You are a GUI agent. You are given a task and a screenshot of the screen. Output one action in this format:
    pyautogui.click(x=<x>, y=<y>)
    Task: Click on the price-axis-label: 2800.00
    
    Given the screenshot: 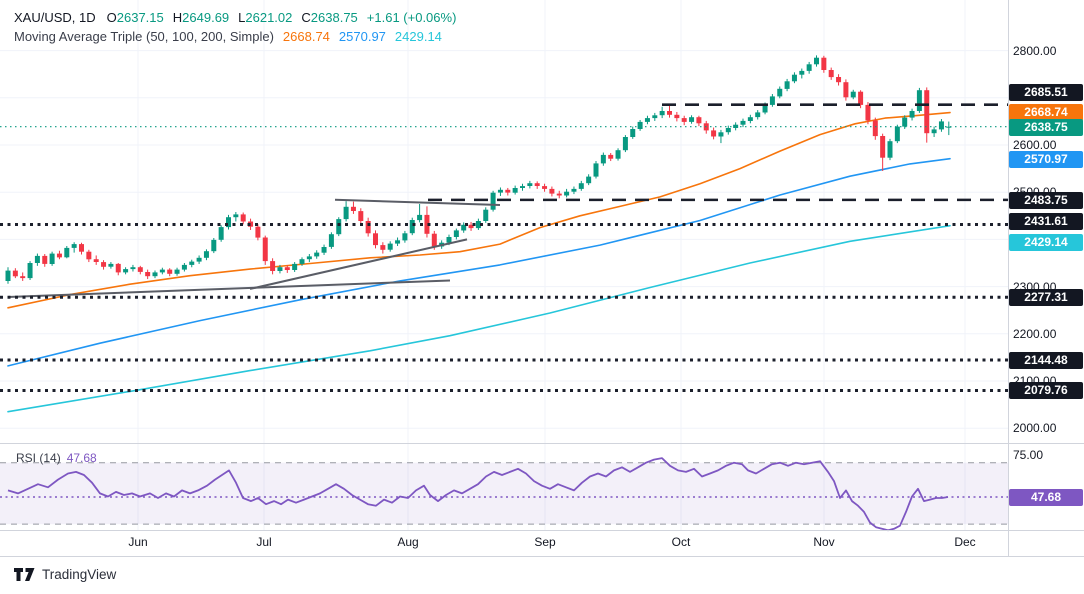 What is the action you would take?
    pyautogui.click(x=1035, y=51)
    